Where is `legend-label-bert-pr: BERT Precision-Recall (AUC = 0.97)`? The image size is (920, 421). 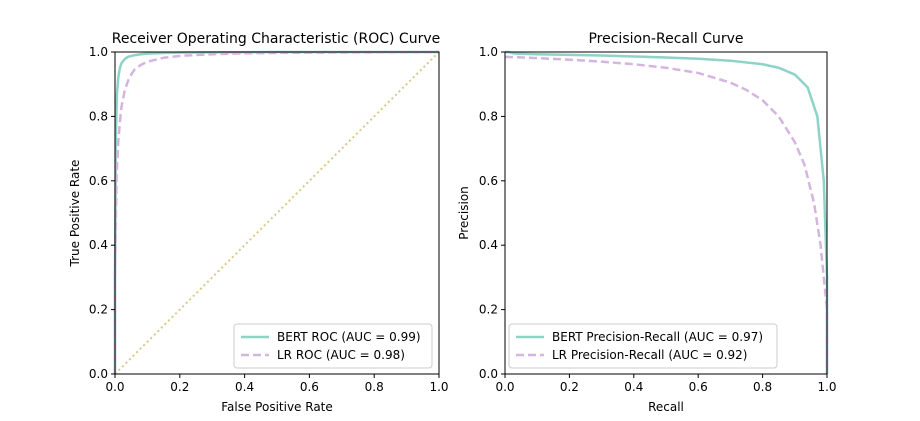
legend-label-bert-pr: BERT Precision-Recall (AUC = 0.97) is located at coordinates (657, 337).